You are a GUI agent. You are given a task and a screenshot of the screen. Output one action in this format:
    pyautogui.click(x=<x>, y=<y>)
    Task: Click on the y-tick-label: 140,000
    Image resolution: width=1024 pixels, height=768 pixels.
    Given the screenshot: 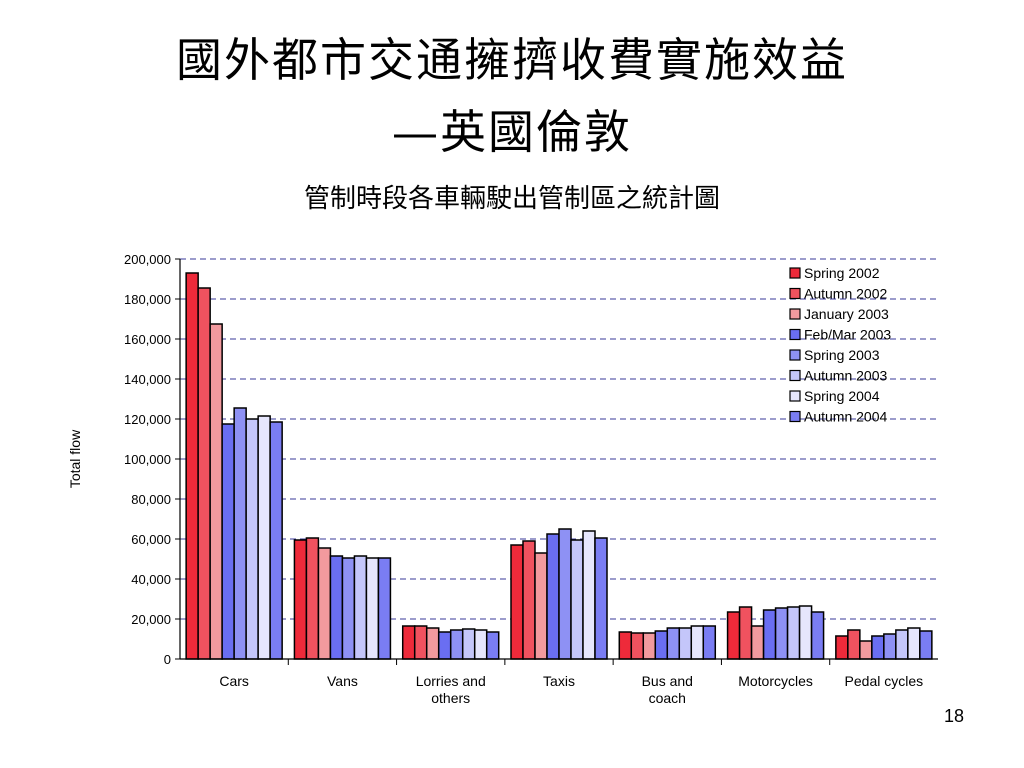 What is the action you would take?
    pyautogui.click(x=147, y=379)
    